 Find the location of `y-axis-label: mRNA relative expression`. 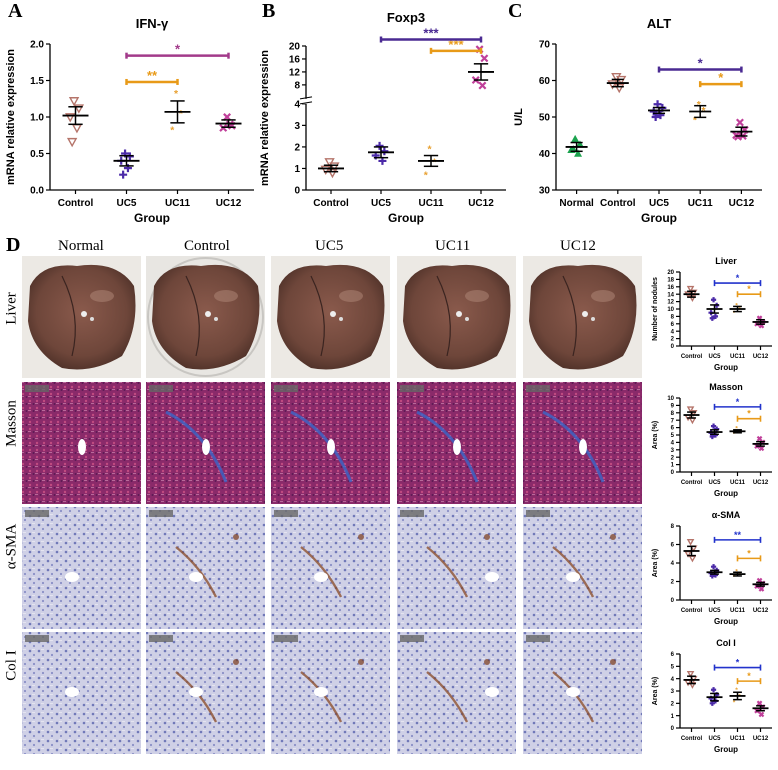

y-axis-label: mRNA relative expression is located at coordinates (11, 117).